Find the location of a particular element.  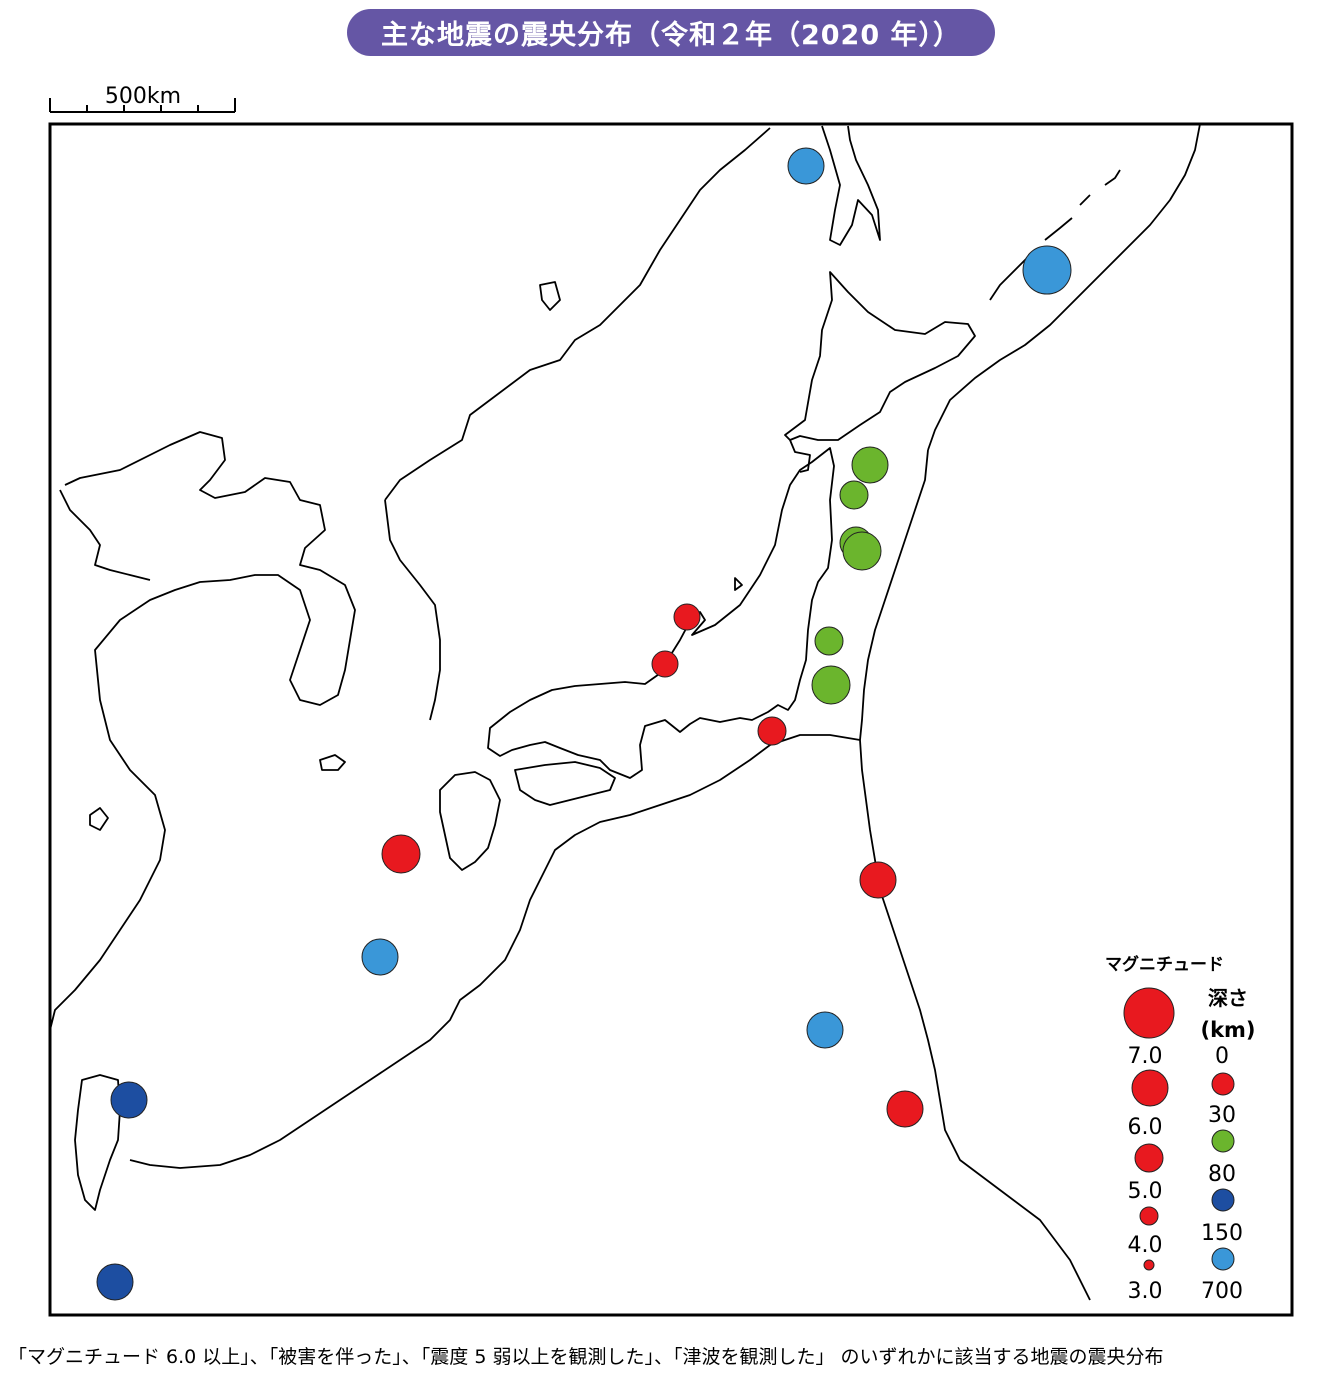

epicenter-taiwan is located at coordinates (129, 1100).